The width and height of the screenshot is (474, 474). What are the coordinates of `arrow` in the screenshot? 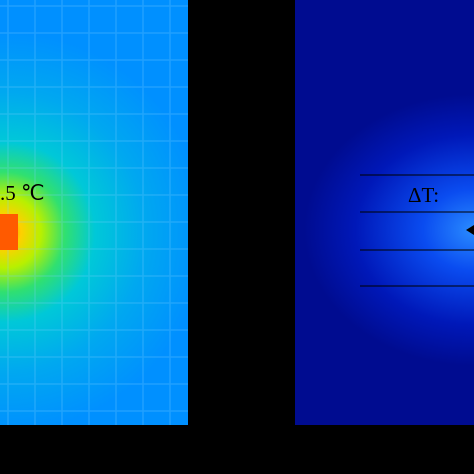 It's located at (470, 230).